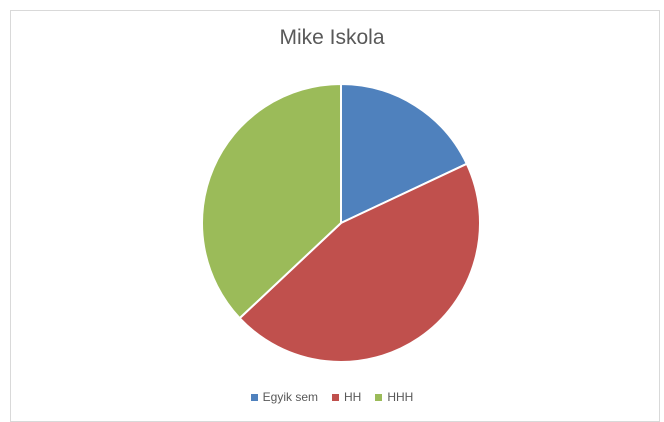  I want to click on legend-item-hhh: HHH, so click(394, 397).